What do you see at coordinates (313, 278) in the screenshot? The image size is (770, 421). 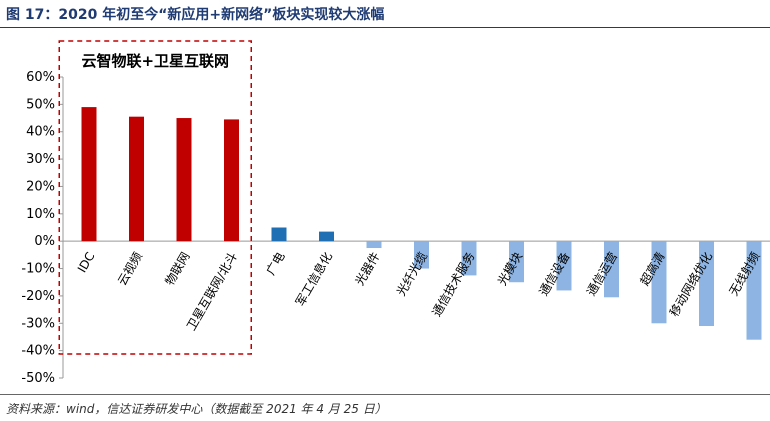 I see `category-label-5: 军工信息化` at bounding box center [313, 278].